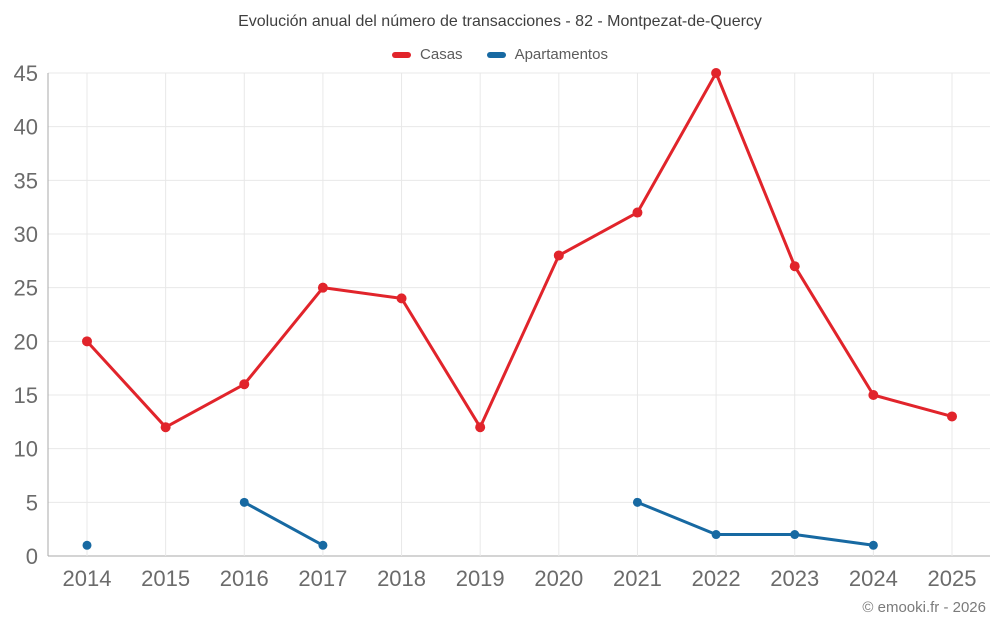  I want to click on x-tick-label: 2022, so click(716, 578).